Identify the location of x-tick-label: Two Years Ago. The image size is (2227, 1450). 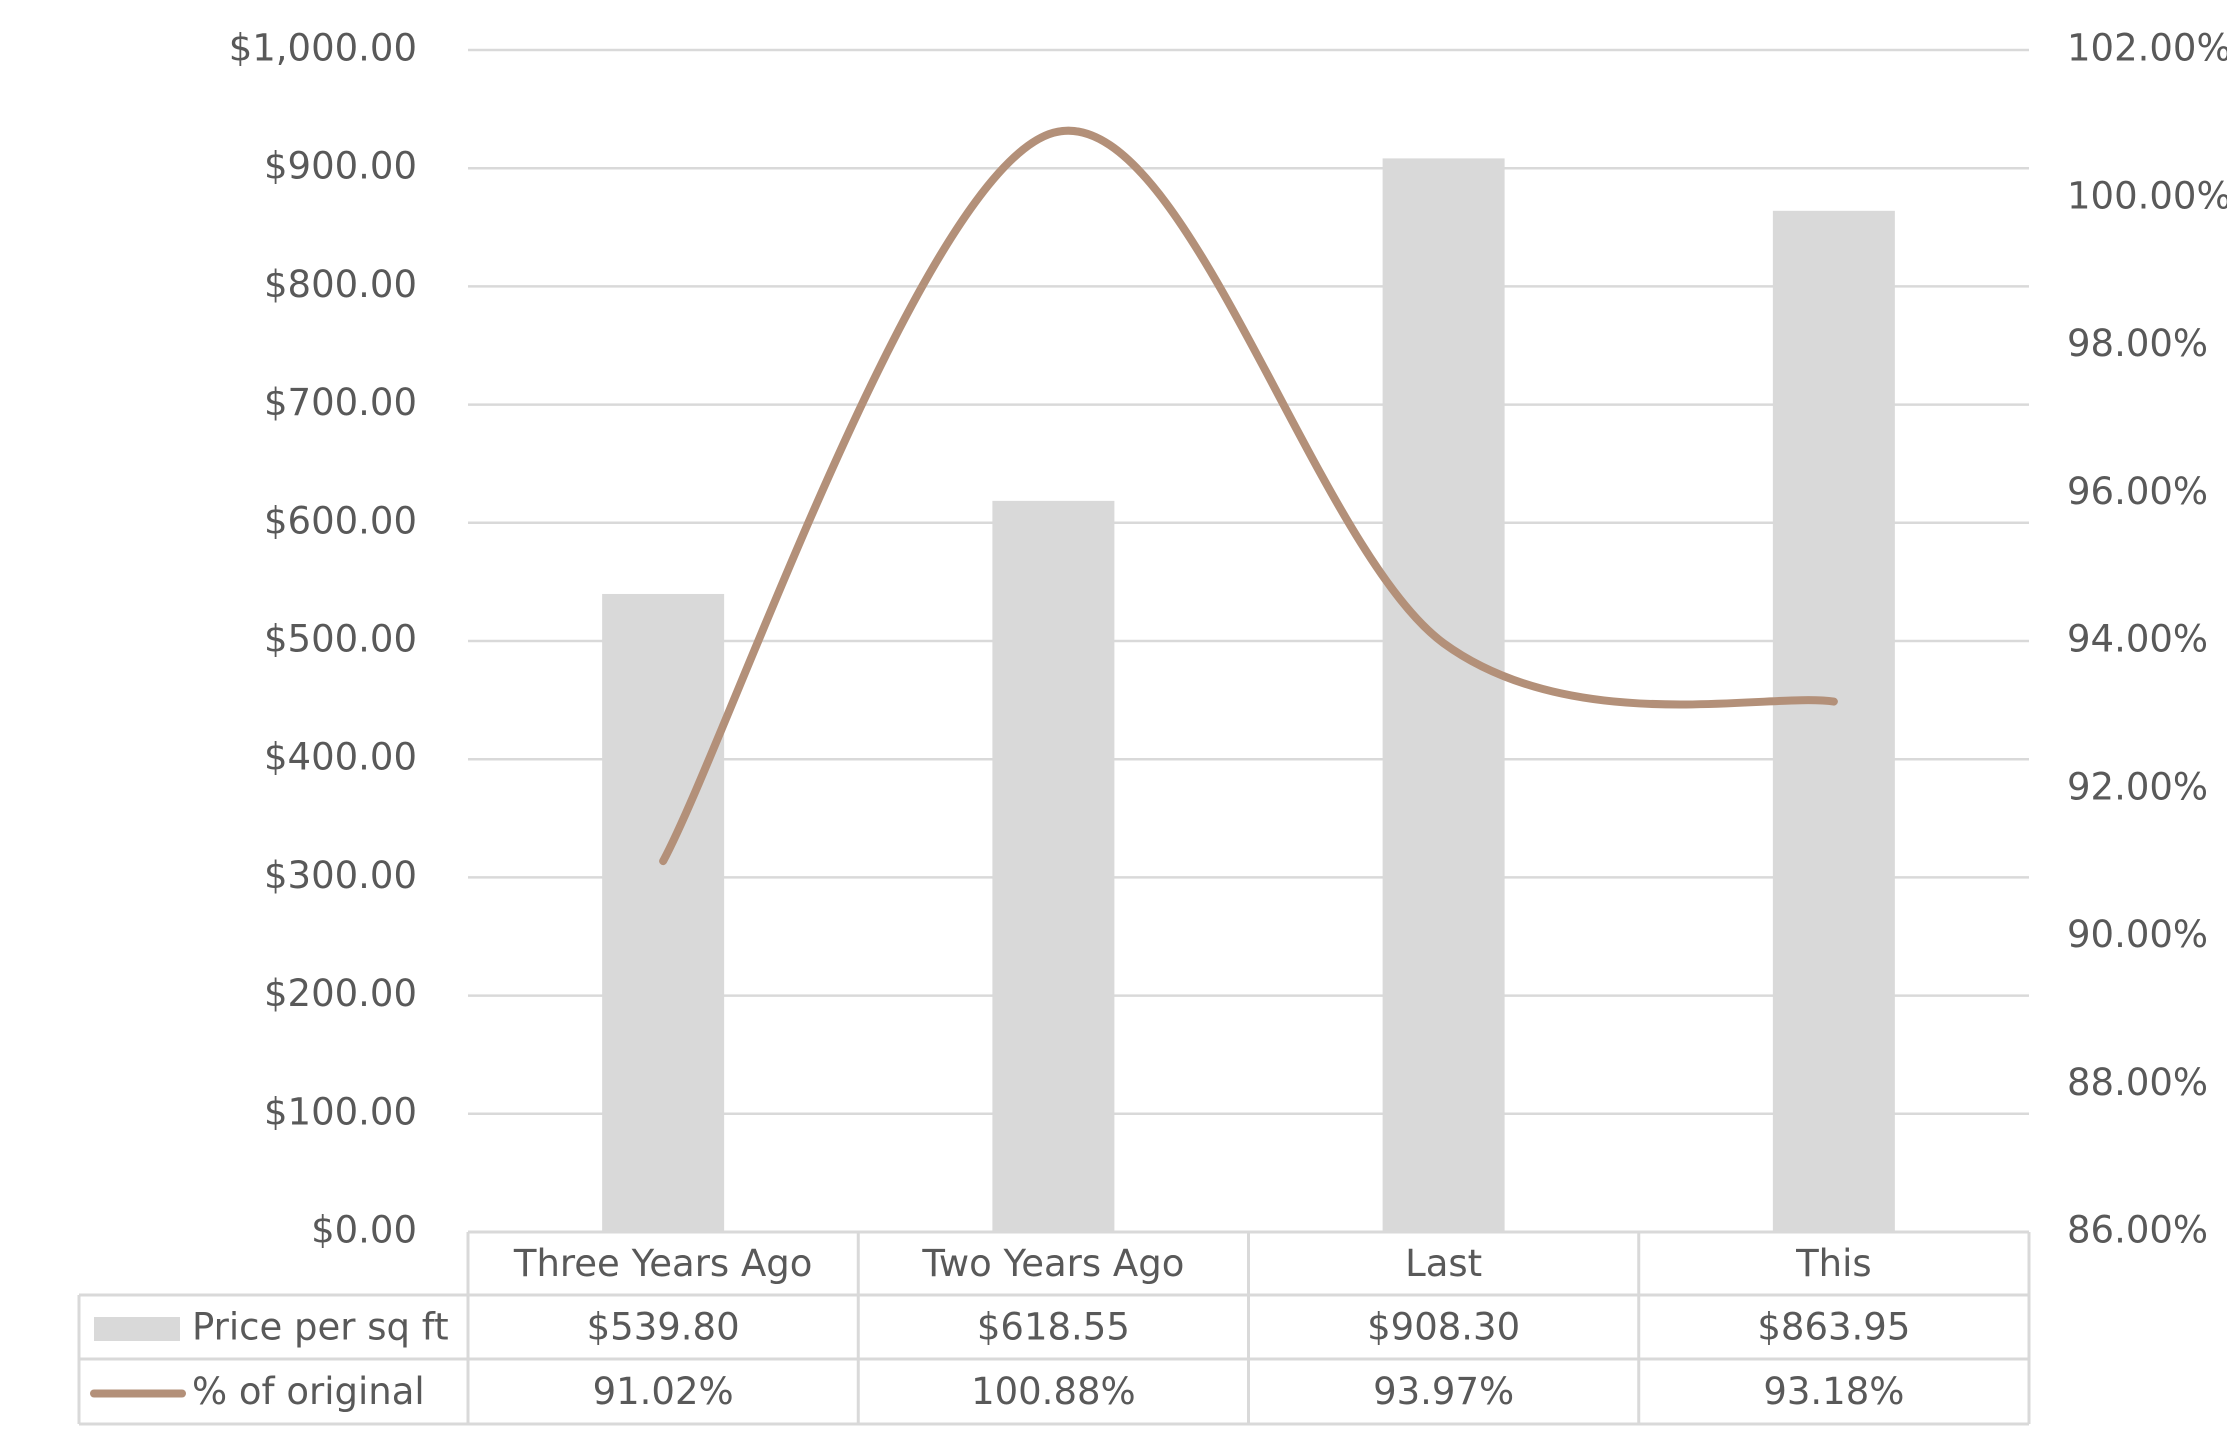
(1052, 1263).